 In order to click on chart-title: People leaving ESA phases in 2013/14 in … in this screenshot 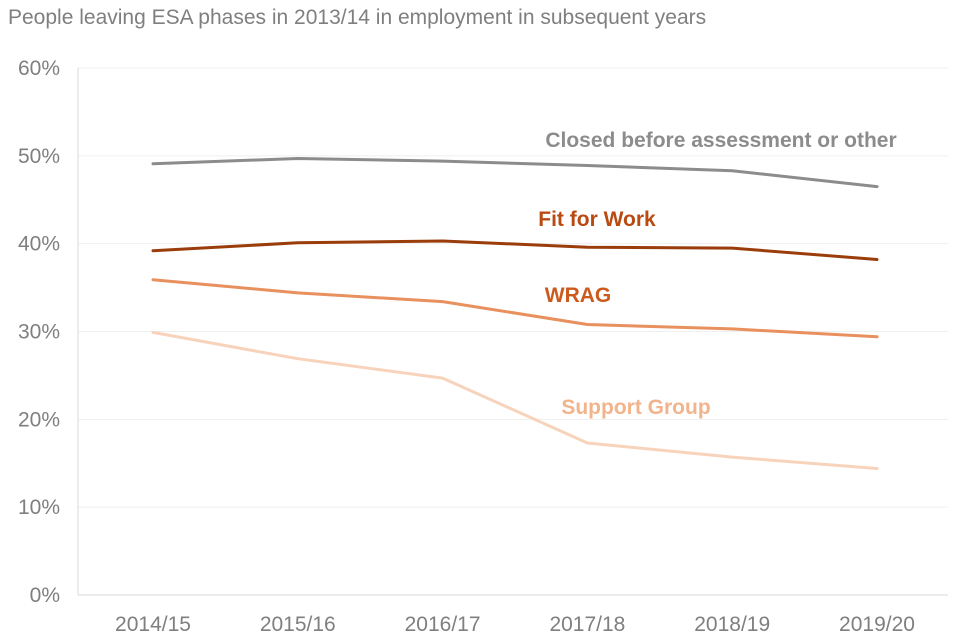, I will do `click(357, 17)`.